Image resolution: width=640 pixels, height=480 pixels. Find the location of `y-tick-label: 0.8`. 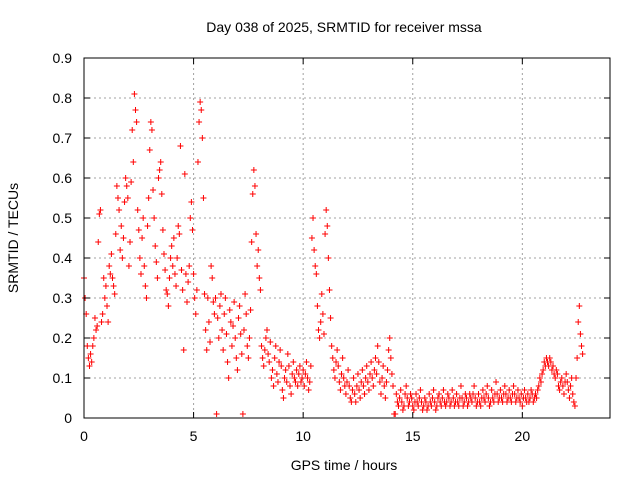

y-tick-label: 0.8 is located at coordinates (63, 98).